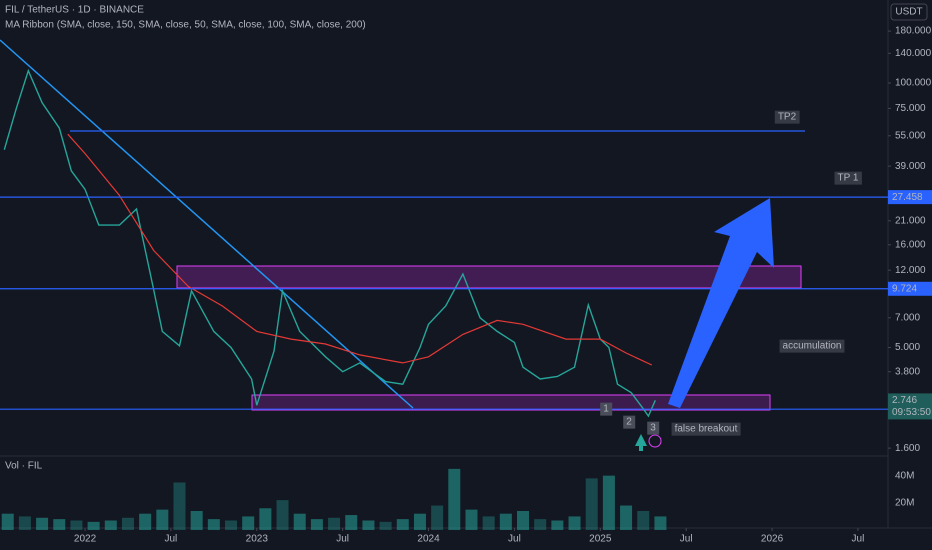 The image size is (932, 550). What do you see at coordinates (910, 135) in the screenshot?
I see `y-tick-label: 55.000` at bounding box center [910, 135].